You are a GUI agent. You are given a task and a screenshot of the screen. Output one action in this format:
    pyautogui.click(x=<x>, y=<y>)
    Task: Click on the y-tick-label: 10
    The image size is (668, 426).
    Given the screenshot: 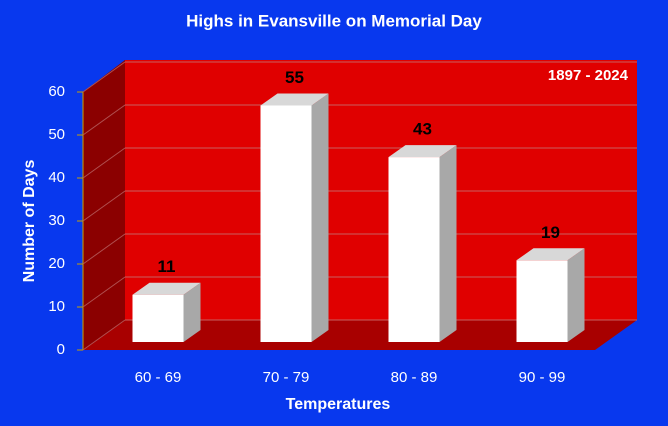 What is the action you would take?
    pyautogui.click(x=56, y=306)
    